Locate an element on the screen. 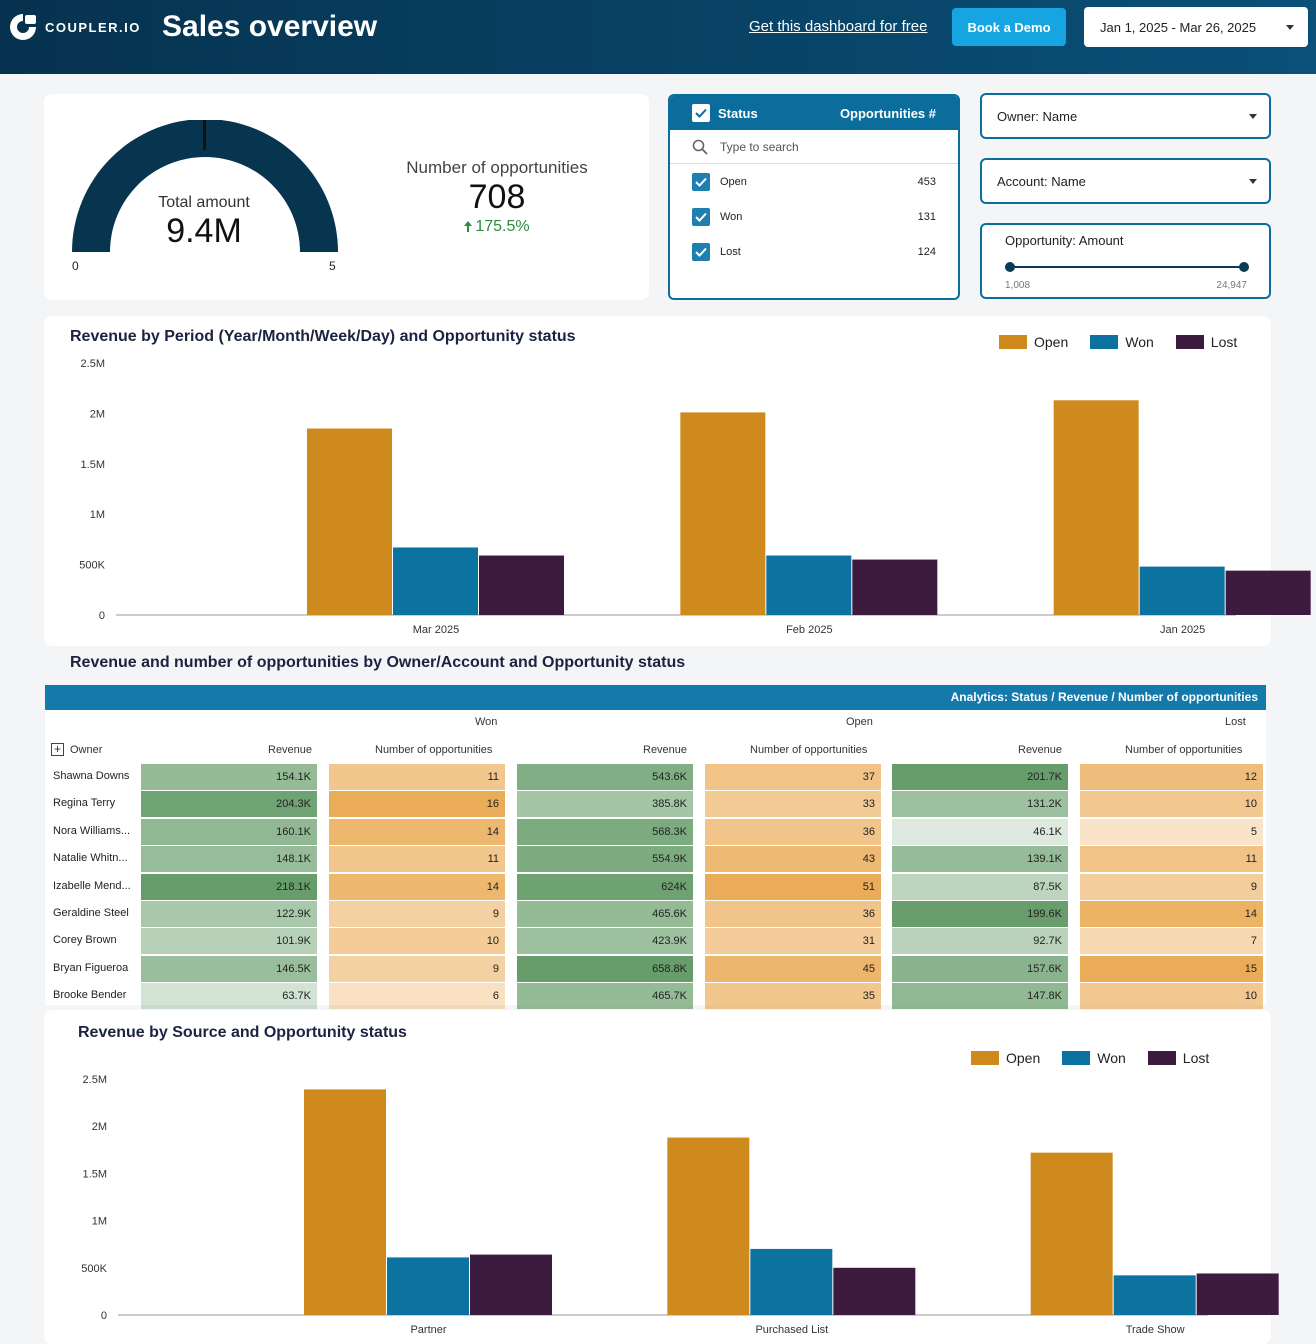 The width and height of the screenshot is (1316, 1344). status-filter-header: Status Opportunities # is located at coordinates (814, 113).